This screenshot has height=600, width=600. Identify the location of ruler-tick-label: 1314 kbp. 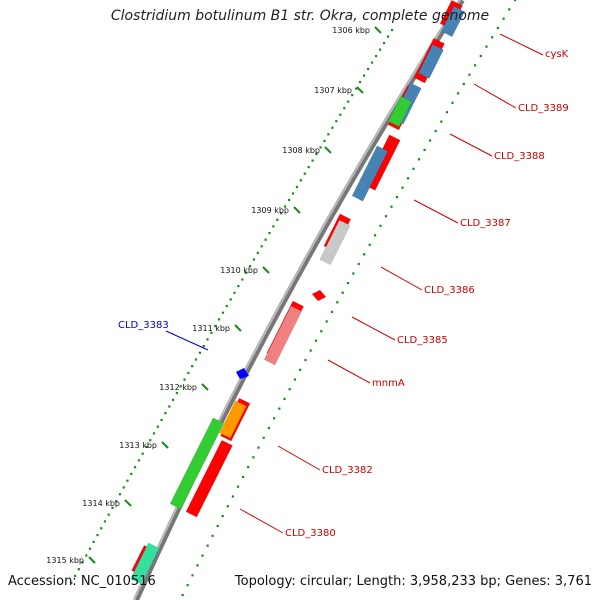
(101, 503).